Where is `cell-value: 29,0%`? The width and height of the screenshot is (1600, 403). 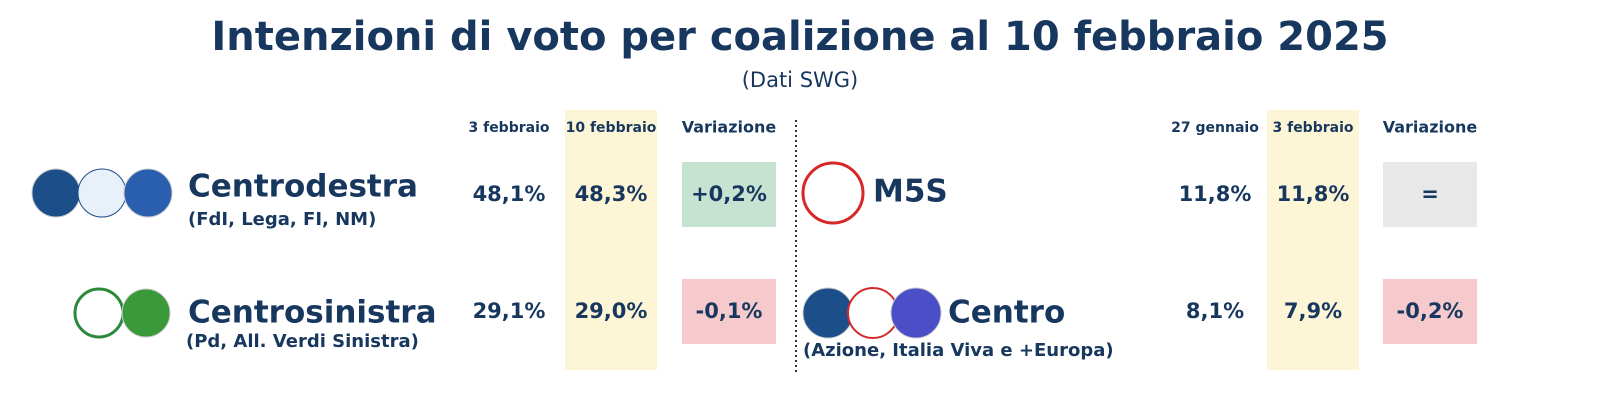
cell-value: 29,0% is located at coordinates (611, 311).